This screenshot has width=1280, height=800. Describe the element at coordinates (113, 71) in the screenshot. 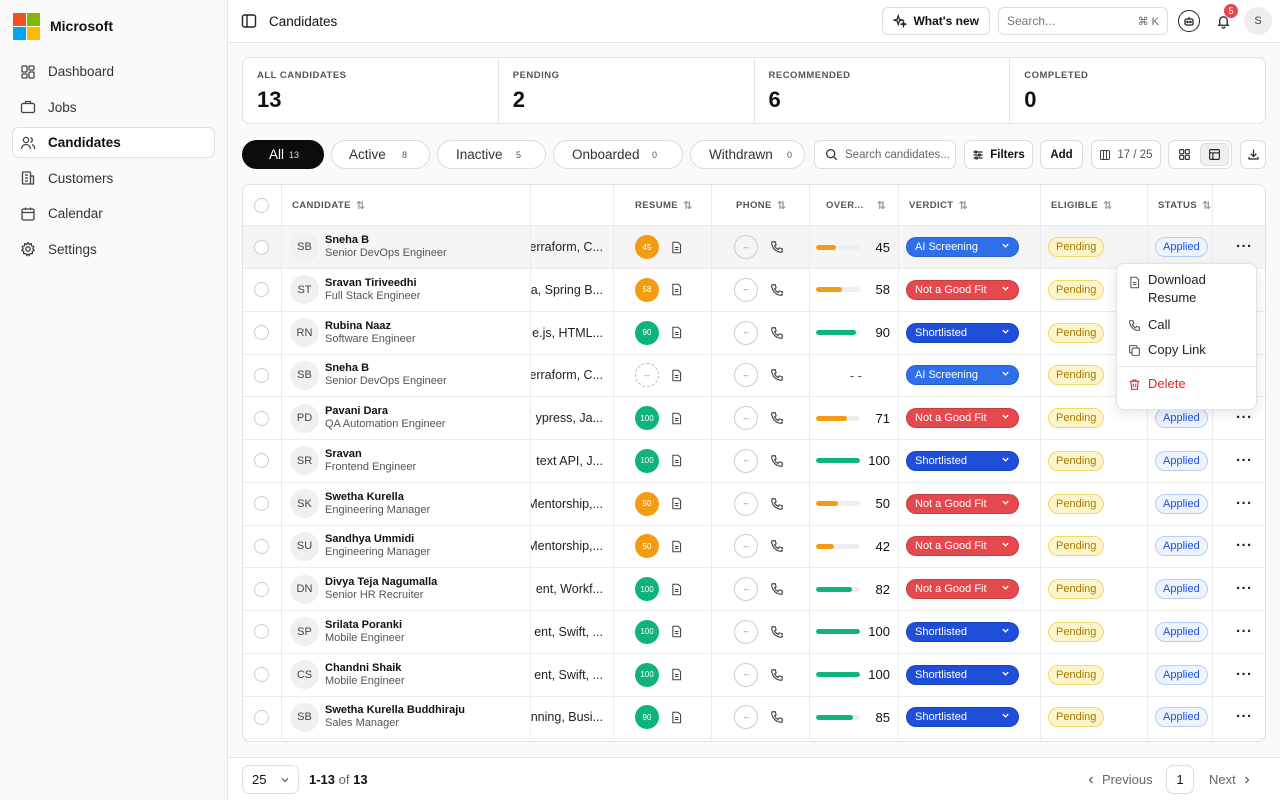

I see `sidebar-item-dashboard: Dashboard` at that location.